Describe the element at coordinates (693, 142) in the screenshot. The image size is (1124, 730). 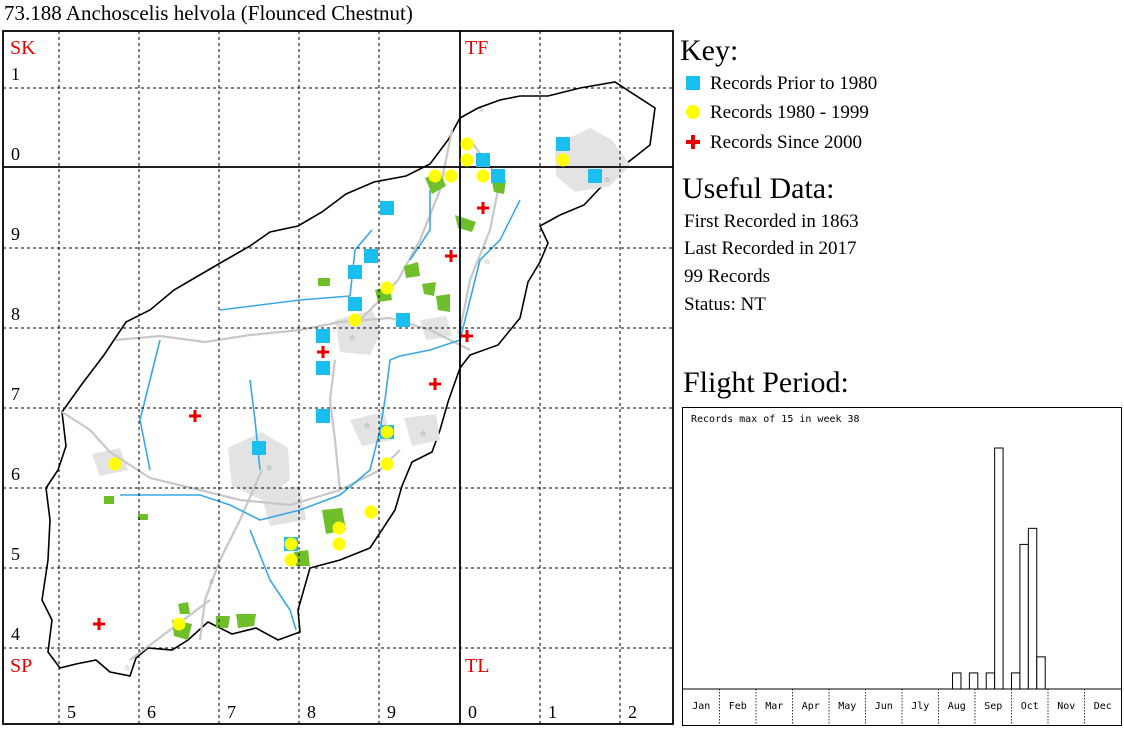
I see `cross-symbol-icon` at that location.